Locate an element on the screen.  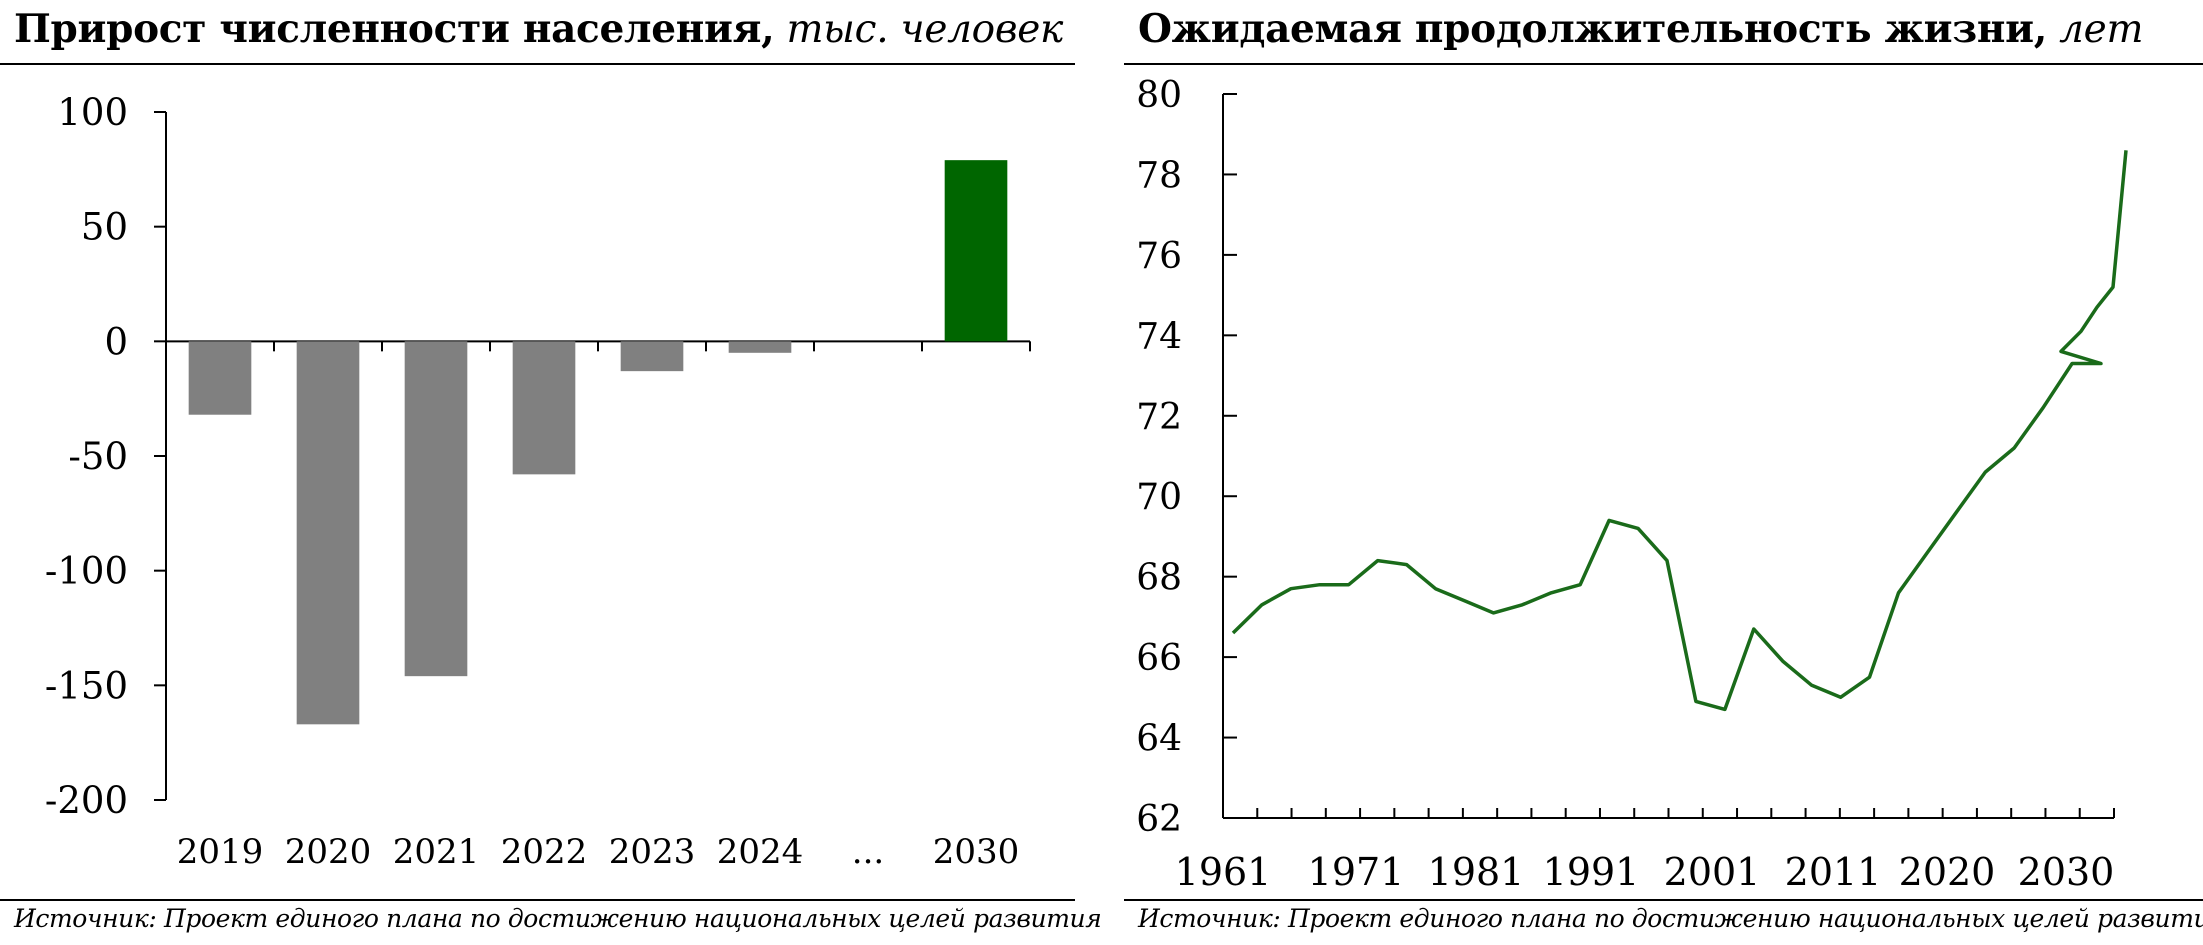
y-tick-label: 74 is located at coordinates (1159, 336).